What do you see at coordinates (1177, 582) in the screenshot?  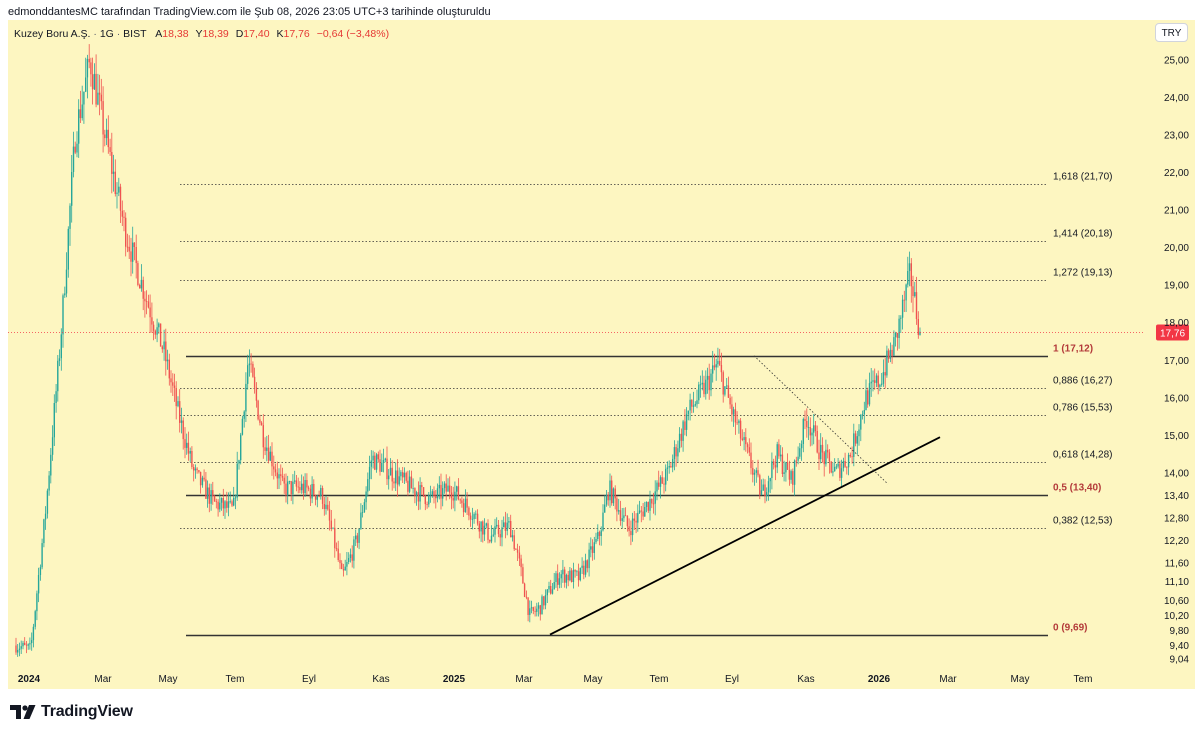 I see `y-tick-label: 11,10` at bounding box center [1177, 582].